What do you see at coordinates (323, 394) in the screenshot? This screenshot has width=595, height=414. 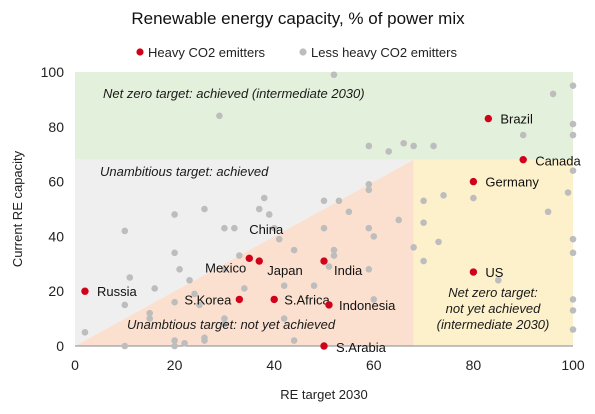 I see `x-axis-label: RE target 2030` at bounding box center [323, 394].